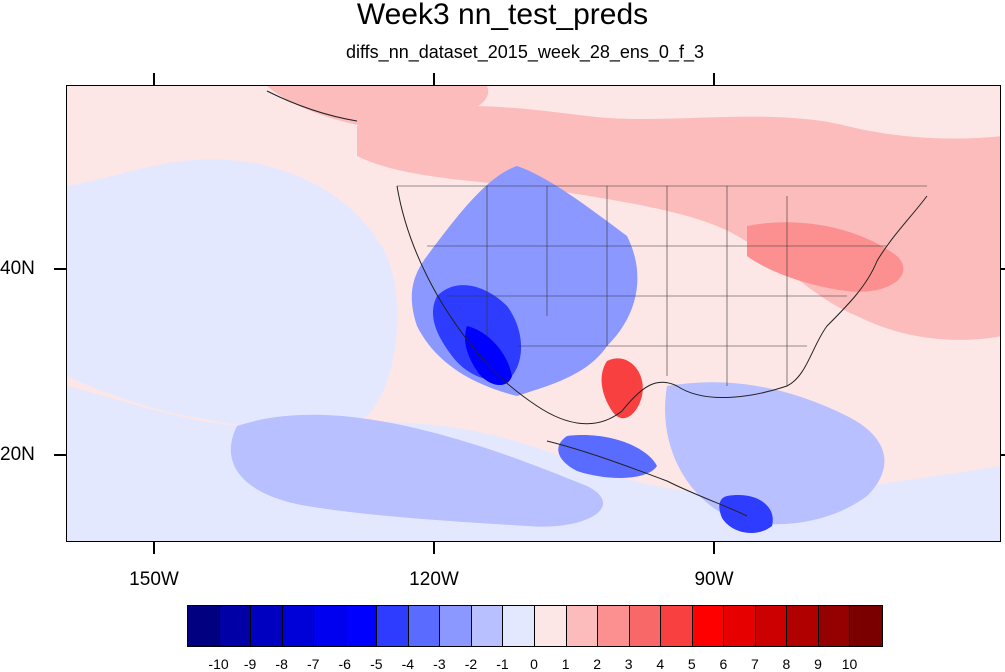  Describe the element at coordinates (746, 514) in the screenshot. I see `field-central-america-blue` at that location.